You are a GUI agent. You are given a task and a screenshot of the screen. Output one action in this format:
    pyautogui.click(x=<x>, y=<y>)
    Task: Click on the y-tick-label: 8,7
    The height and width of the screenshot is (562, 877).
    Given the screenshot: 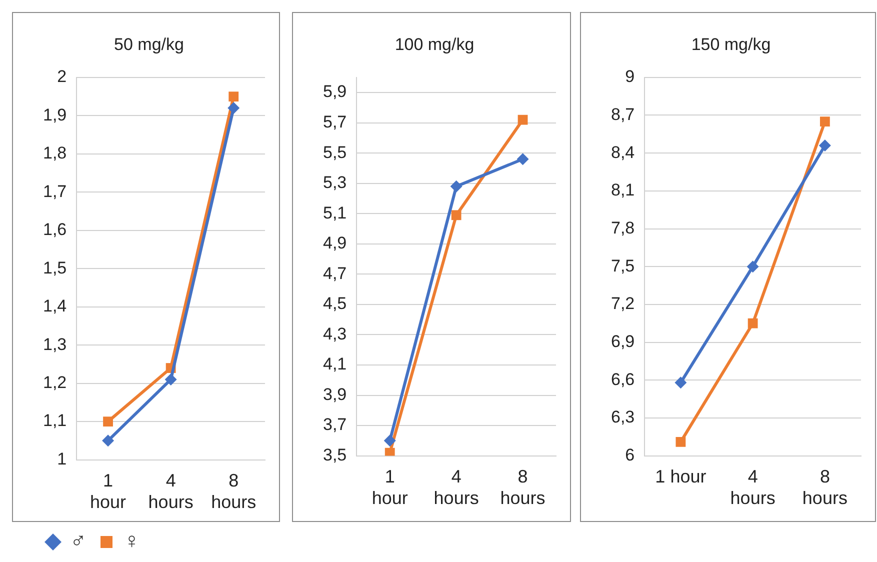 What is the action you would take?
    pyautogui.click(x=622, y=114)
    